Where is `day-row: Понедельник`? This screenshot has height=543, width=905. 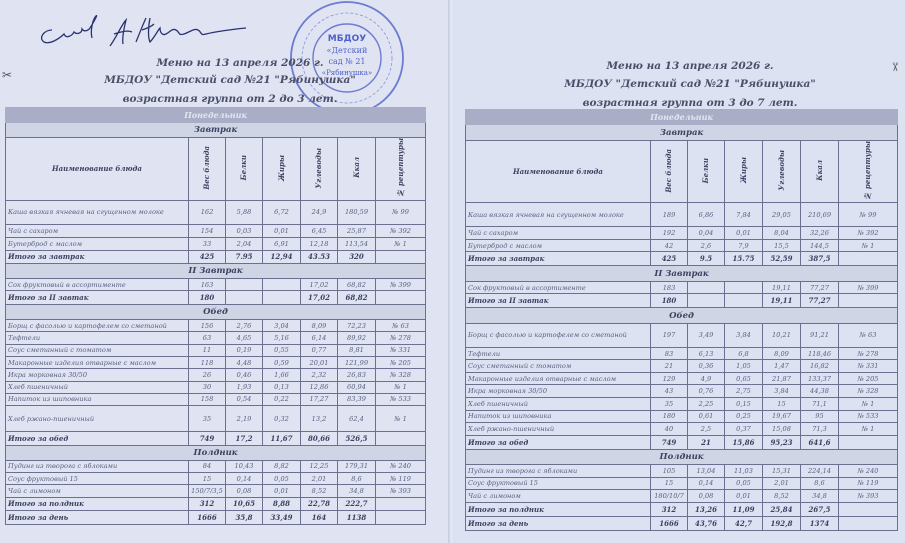 day-row: Понедельник is located at coordinates (681, 117).